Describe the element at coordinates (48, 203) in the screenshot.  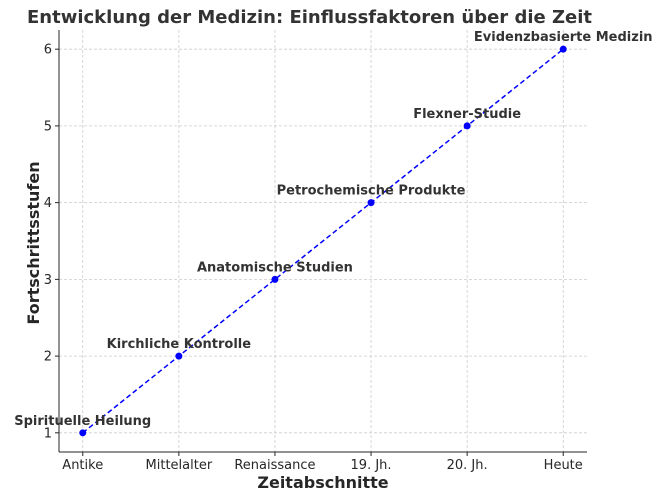
I see `y-tick-label: 4` at that location.